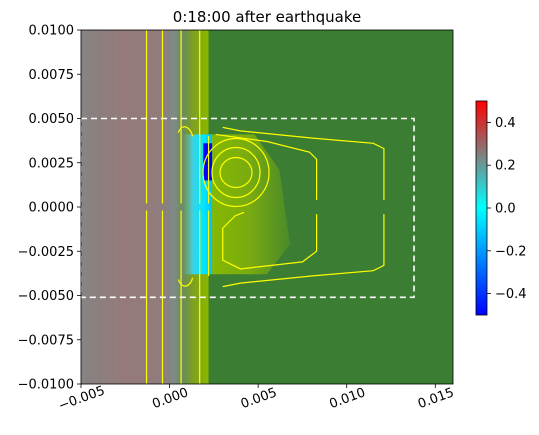 This screenshot has width=539, height=435. I want to click on colorbar-tick-label: −0.2, so click(511, 251).